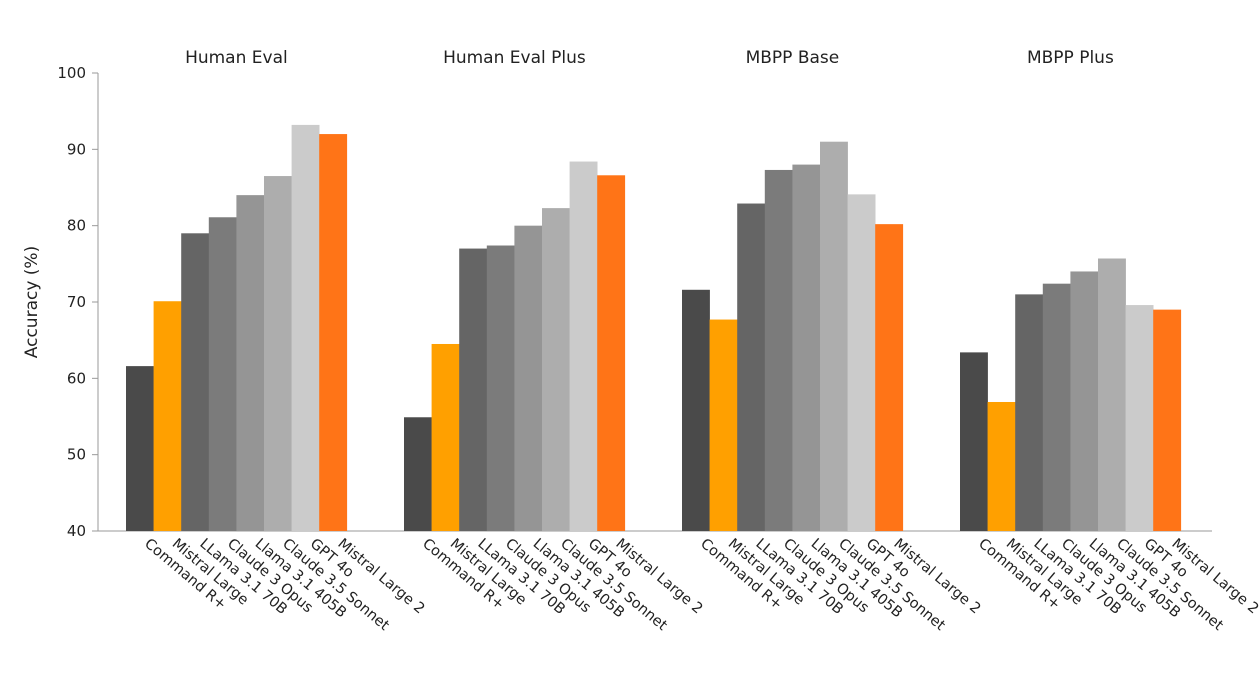  I want to click on y-tick-label: 90, so click(76, 149).